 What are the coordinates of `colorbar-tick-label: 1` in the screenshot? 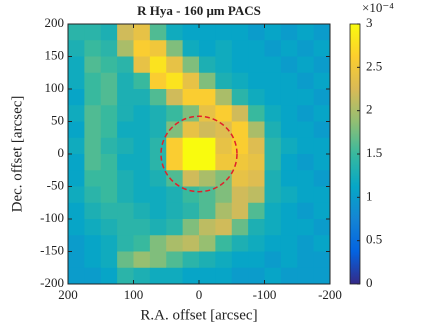 It's located at (369, 195).